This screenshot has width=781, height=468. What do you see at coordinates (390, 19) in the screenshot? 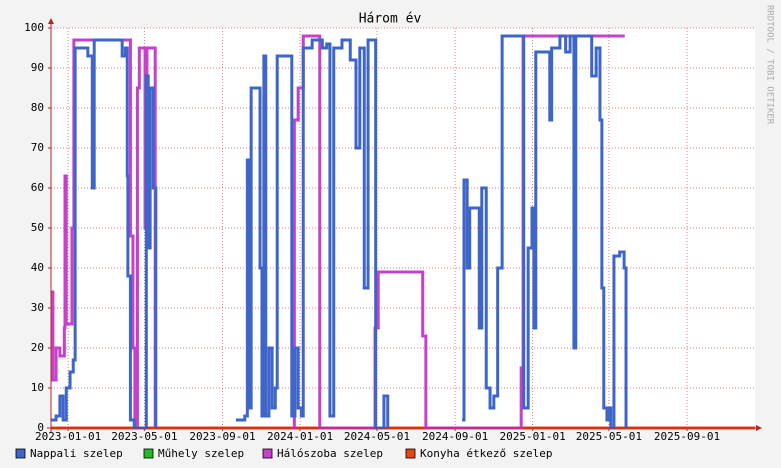
I see `chart-title: Három év` at bounding box center [390, 19].